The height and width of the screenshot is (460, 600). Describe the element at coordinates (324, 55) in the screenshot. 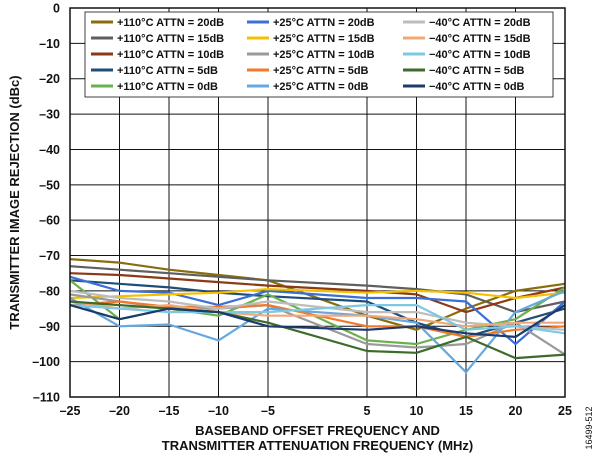

I see `legend-label: +25°C ATTN = 10dB` at that location.